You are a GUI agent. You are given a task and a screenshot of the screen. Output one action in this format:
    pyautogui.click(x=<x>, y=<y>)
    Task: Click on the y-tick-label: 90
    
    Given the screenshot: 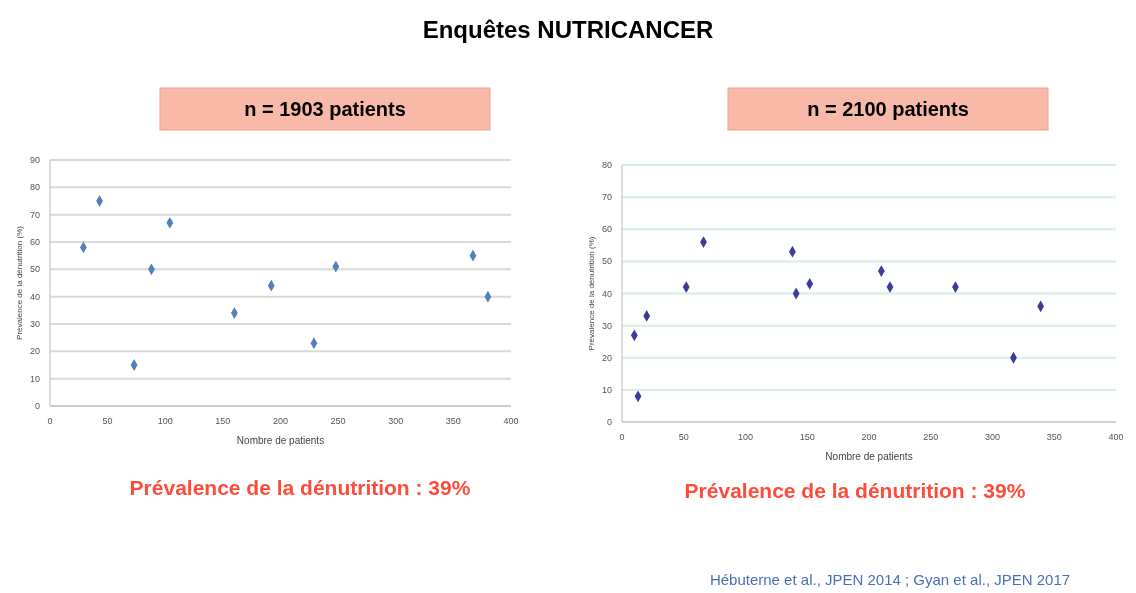 What is the action you would take?
    pyautogui.click(x=34, y=160)
    